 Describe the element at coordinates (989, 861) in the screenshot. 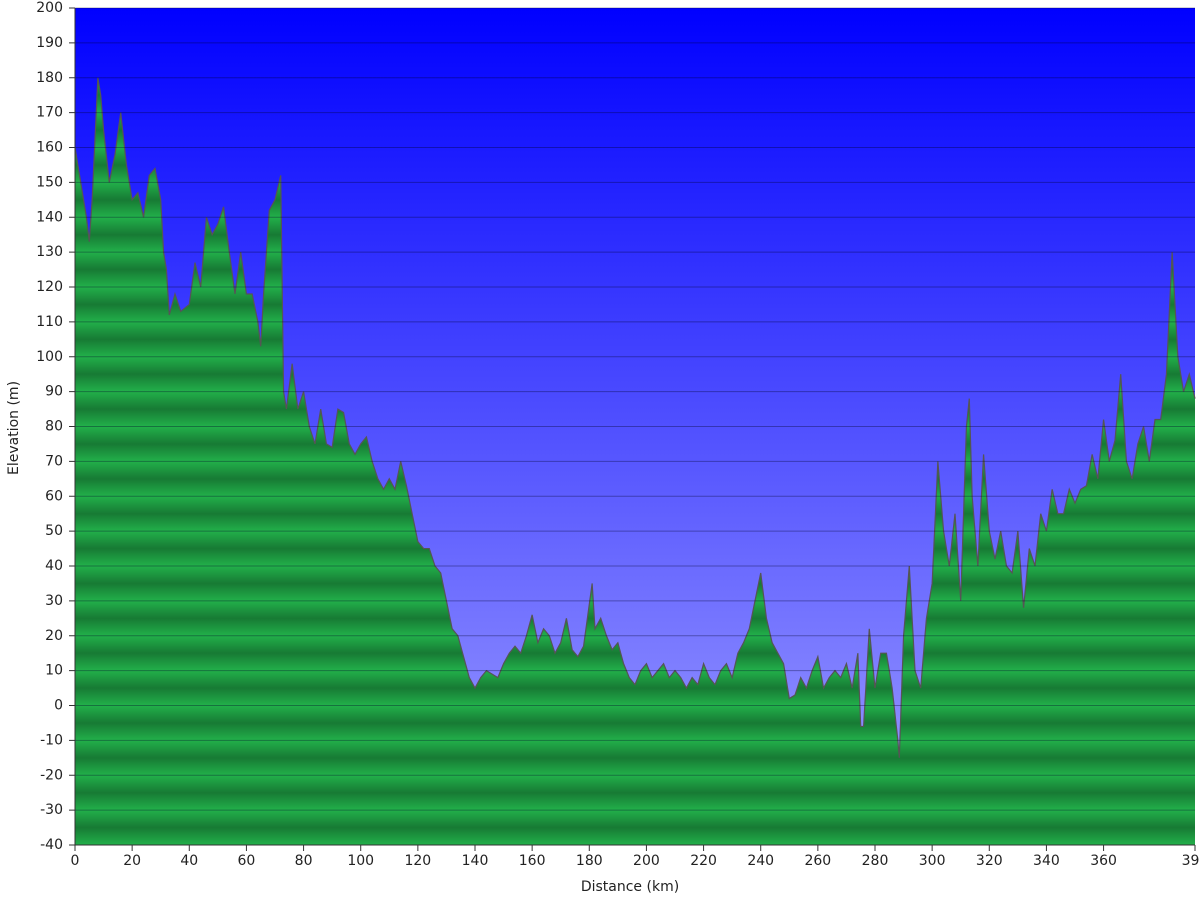

I see `x-tick-label: 320` at that location.